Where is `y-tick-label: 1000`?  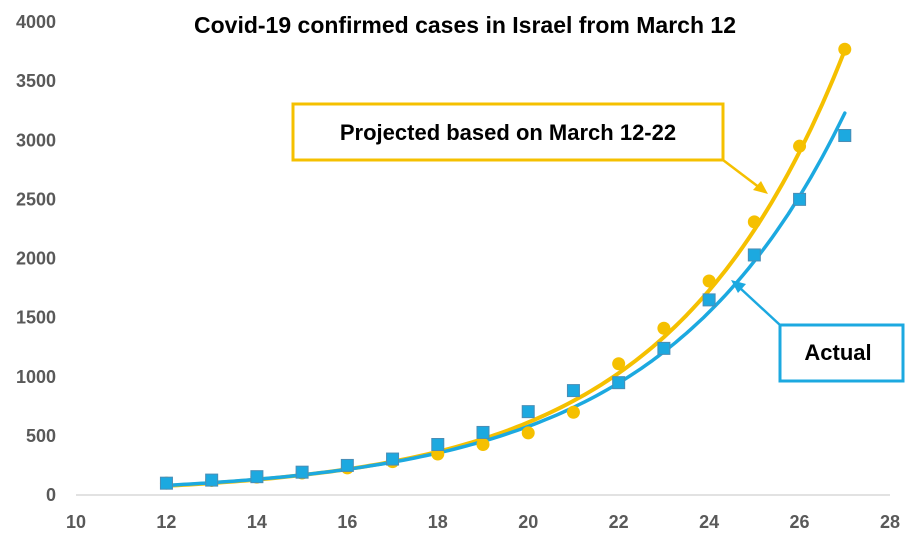 y-tick-label: 1000 is located at coordinates (36, 377).